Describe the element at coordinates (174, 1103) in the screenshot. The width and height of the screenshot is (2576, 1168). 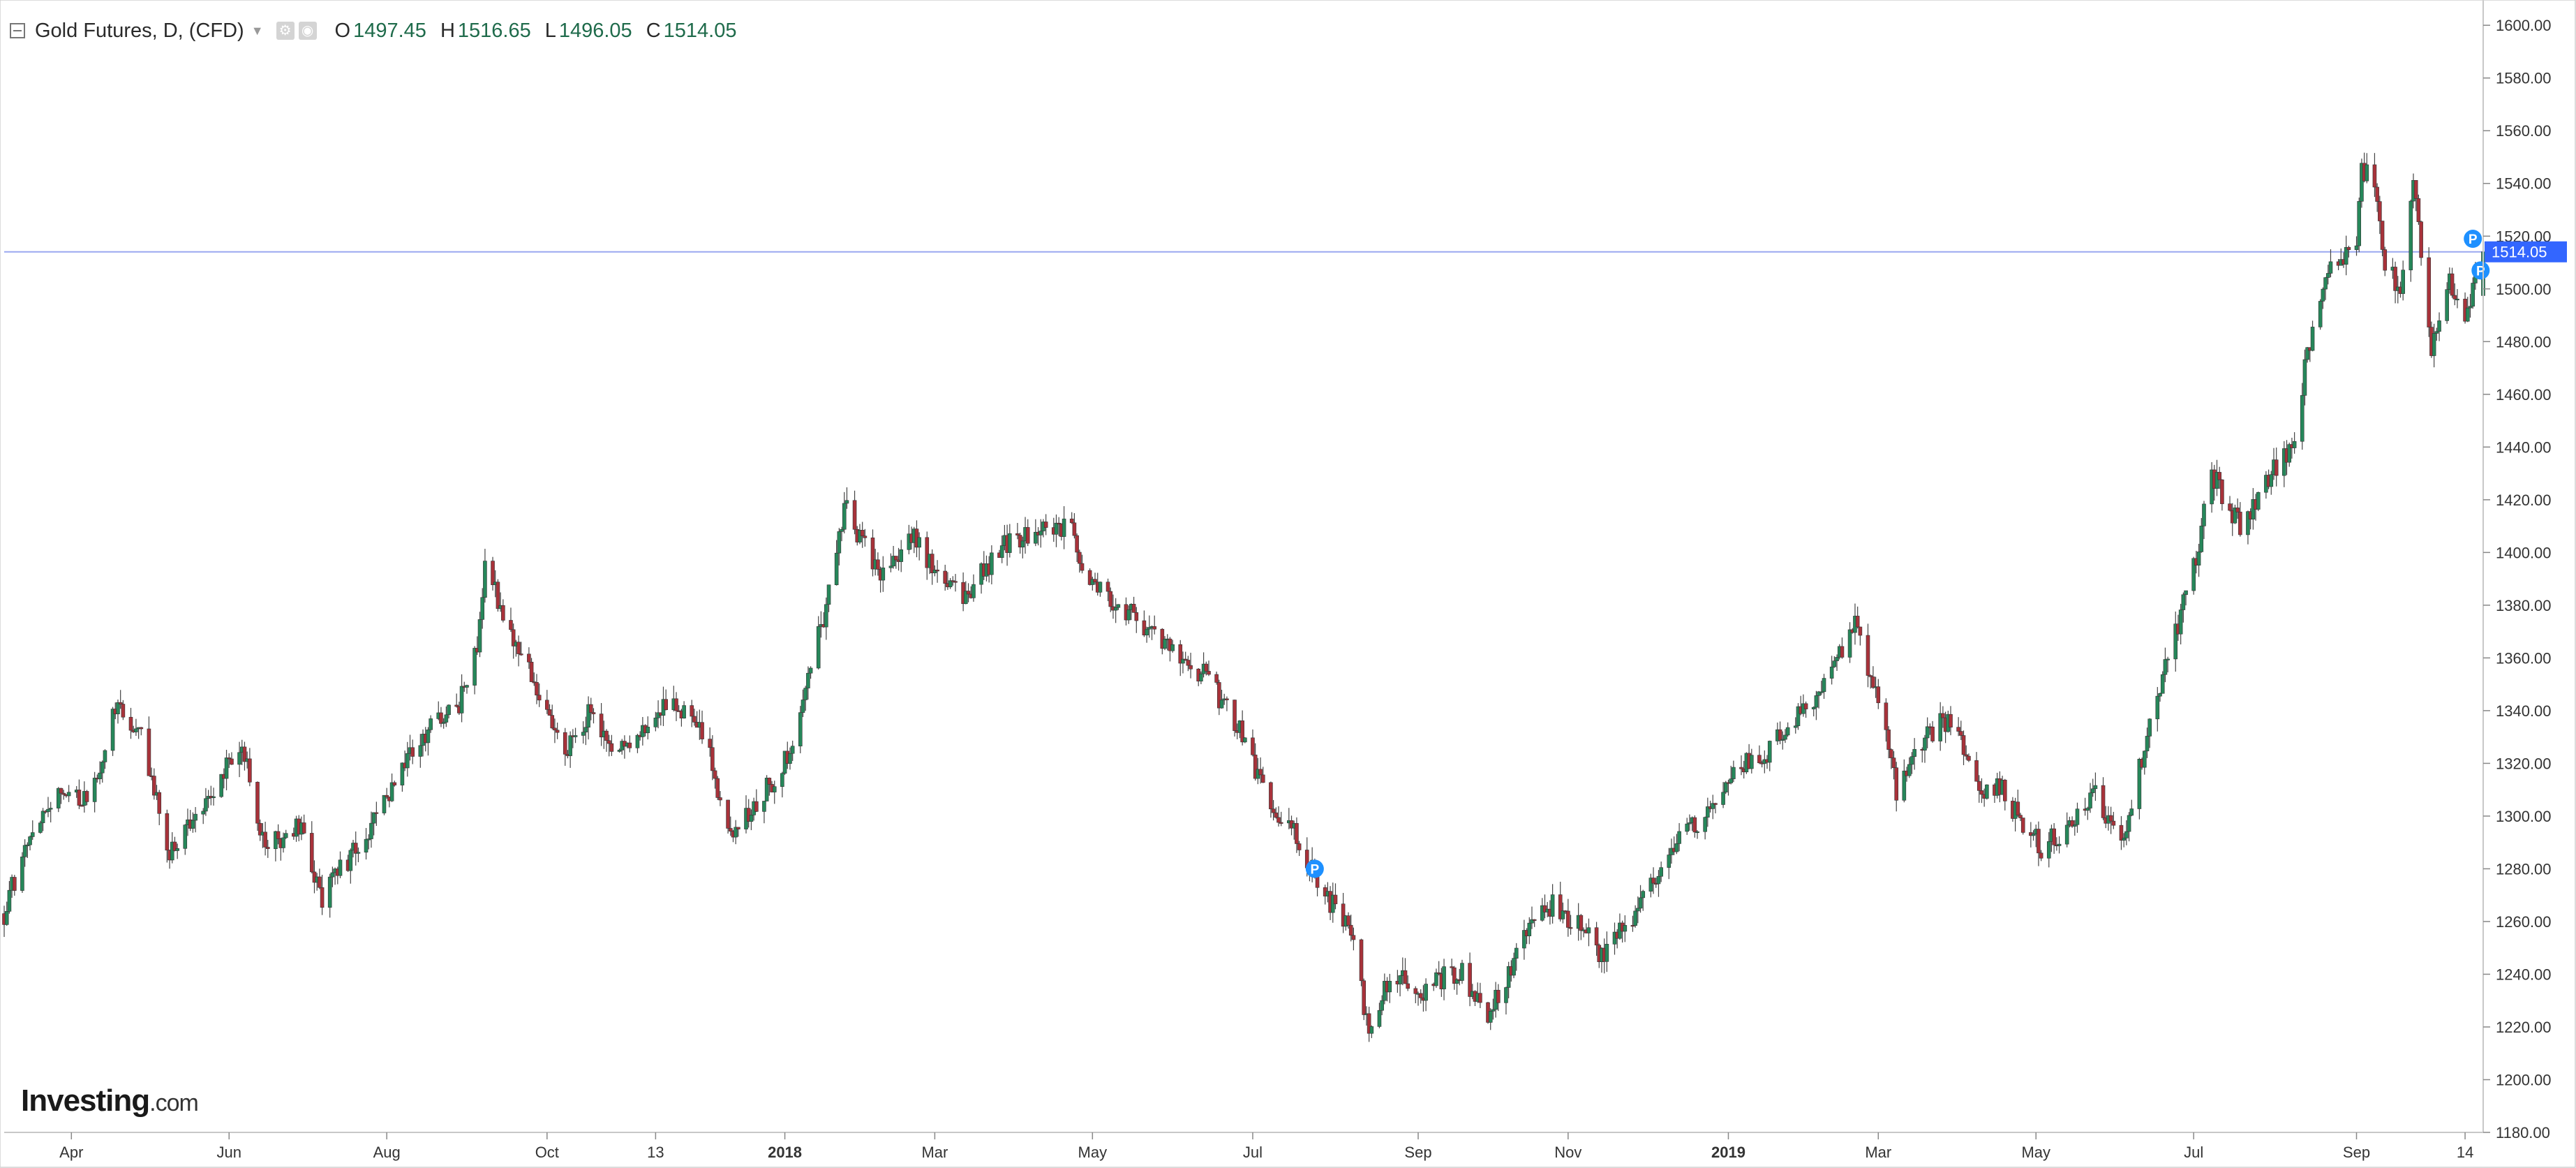
I see `logo-suffix: .com` at that location.